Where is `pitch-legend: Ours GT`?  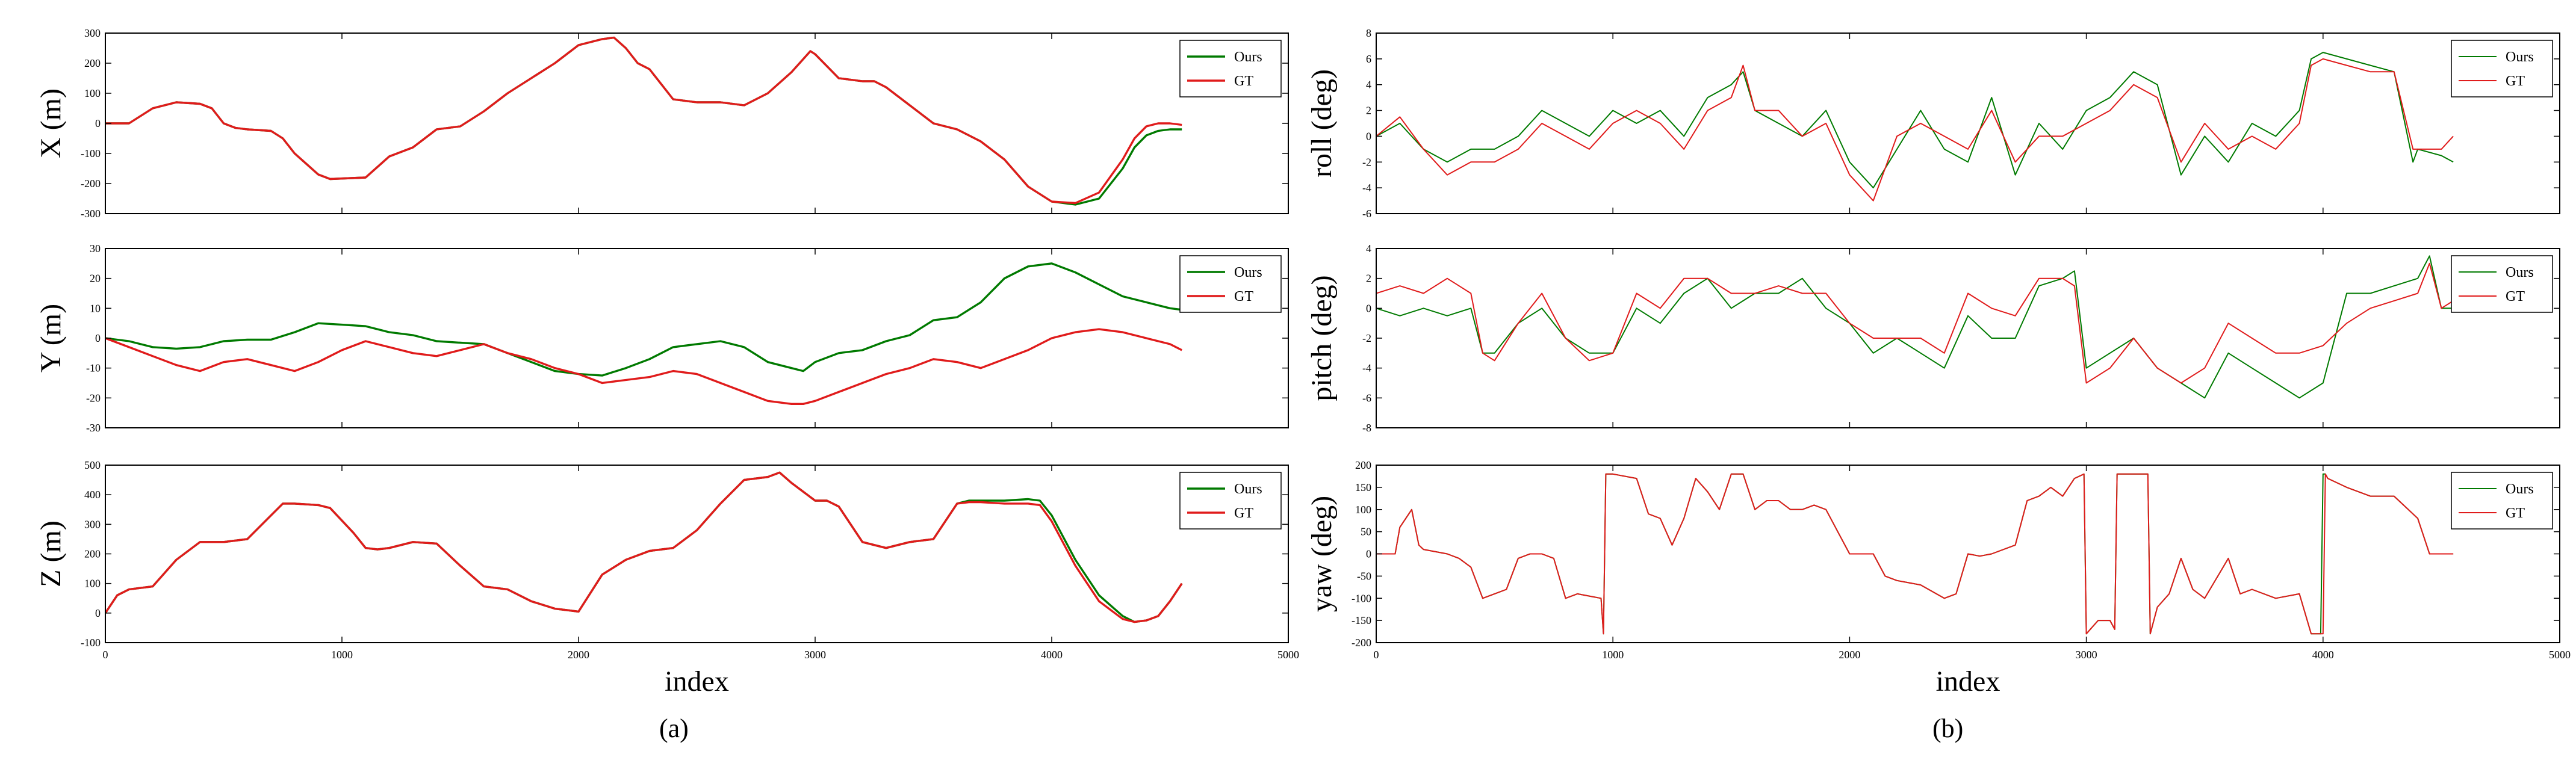 pitch-legend: Ours GT is located at coordinates (2502, 284).